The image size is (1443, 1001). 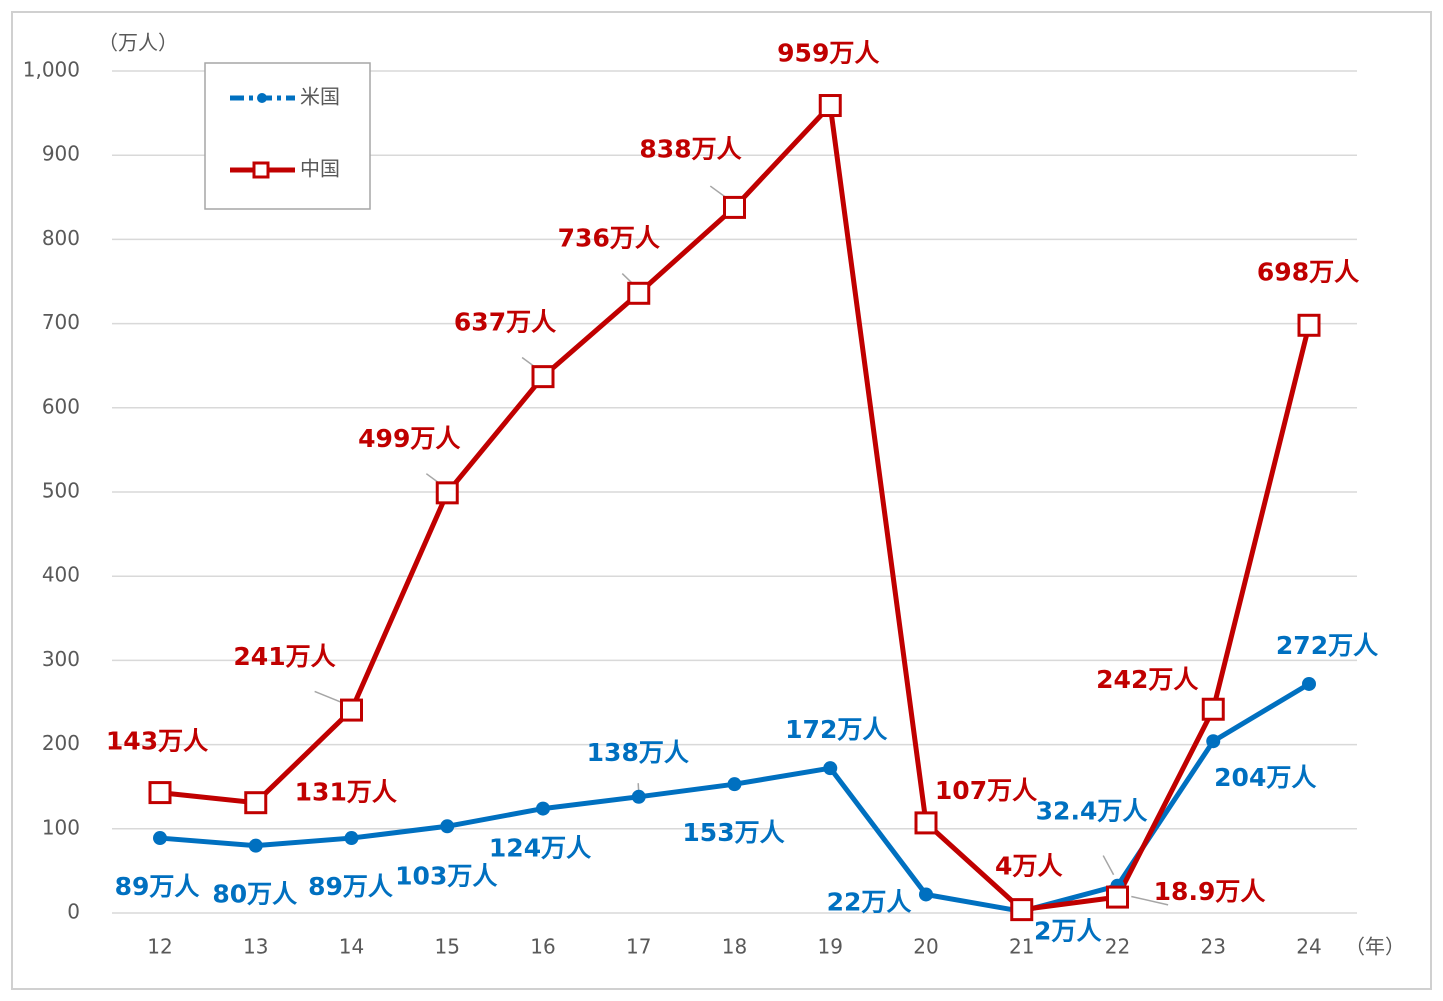 What do you see at coordinates (61, 743) in the screenshot?
I see `y-tick-label: 200` at bounding box center [61, 743].